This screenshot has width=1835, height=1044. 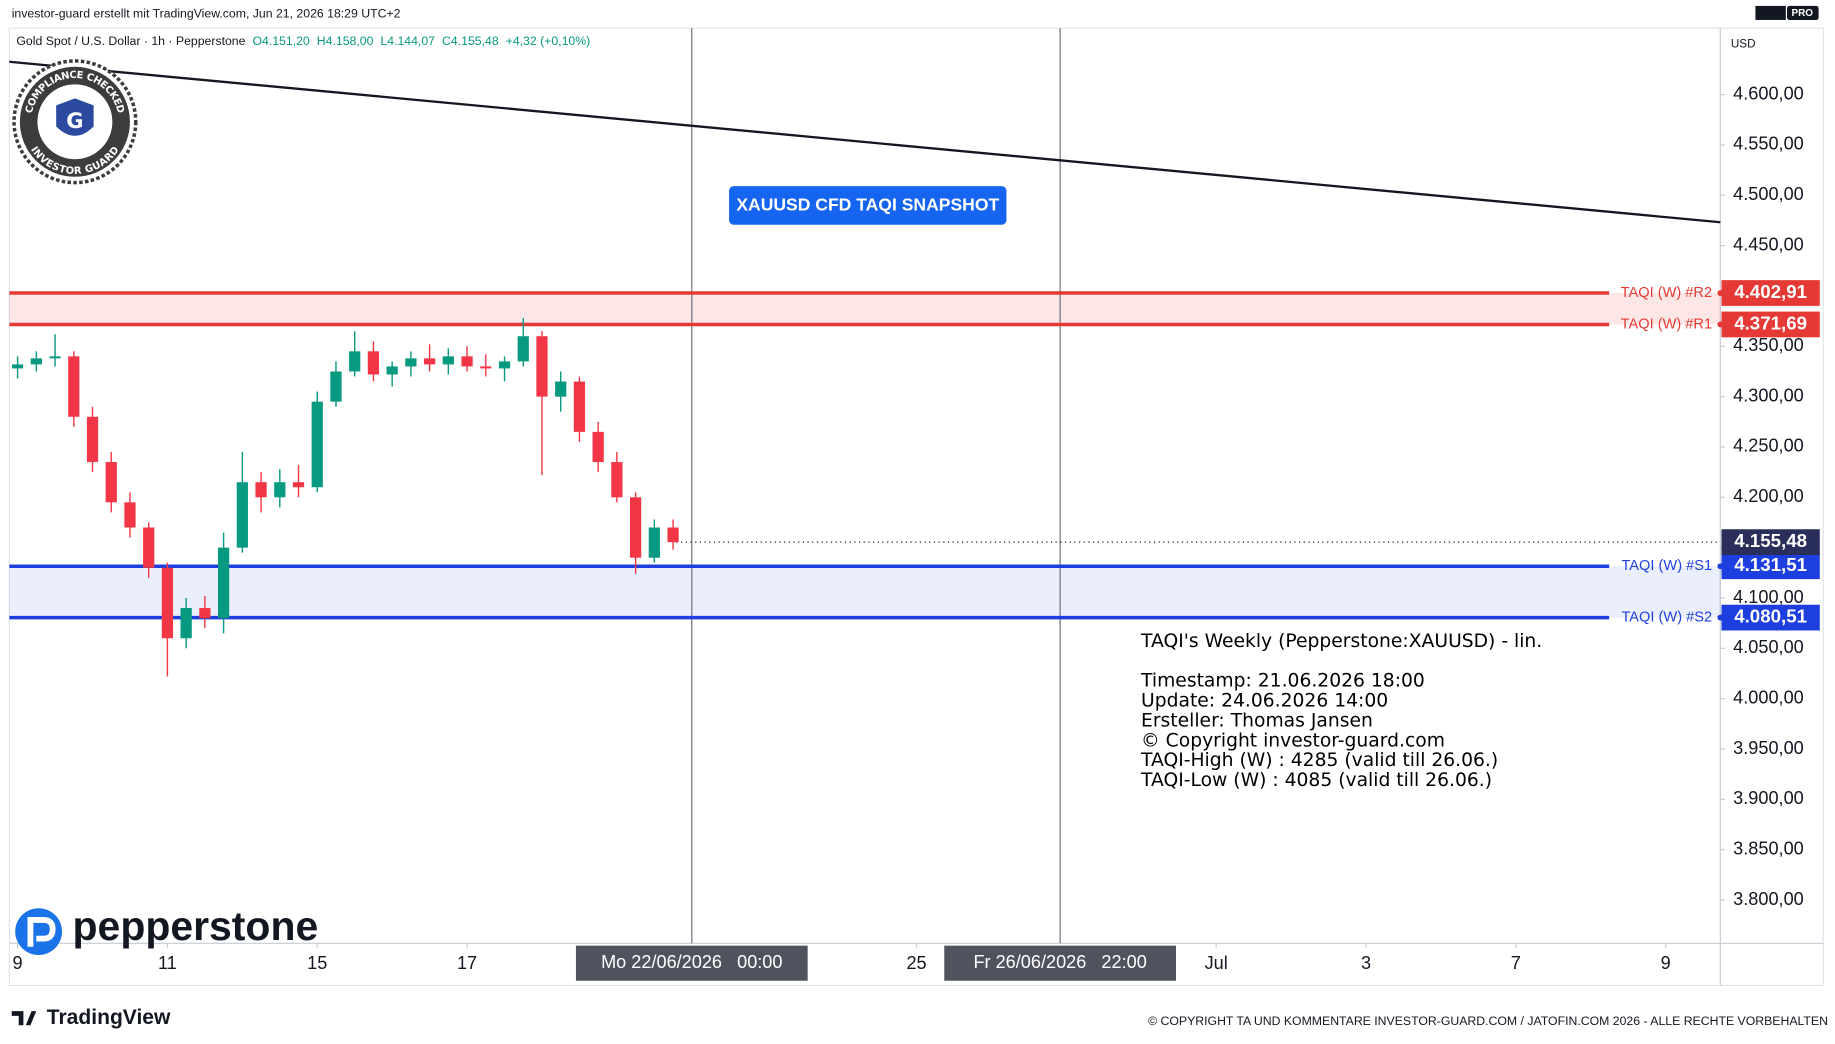 I want to click on y-tick-label: 3.850,00, so click(x=1768, y=848).